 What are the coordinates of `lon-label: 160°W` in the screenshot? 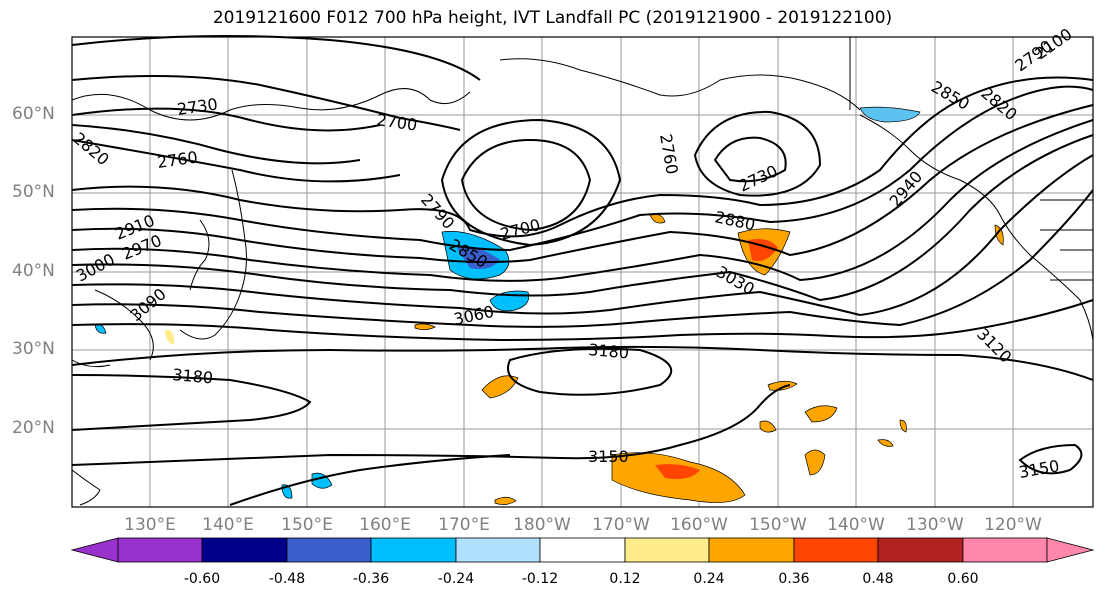 It's located at (699, 525).